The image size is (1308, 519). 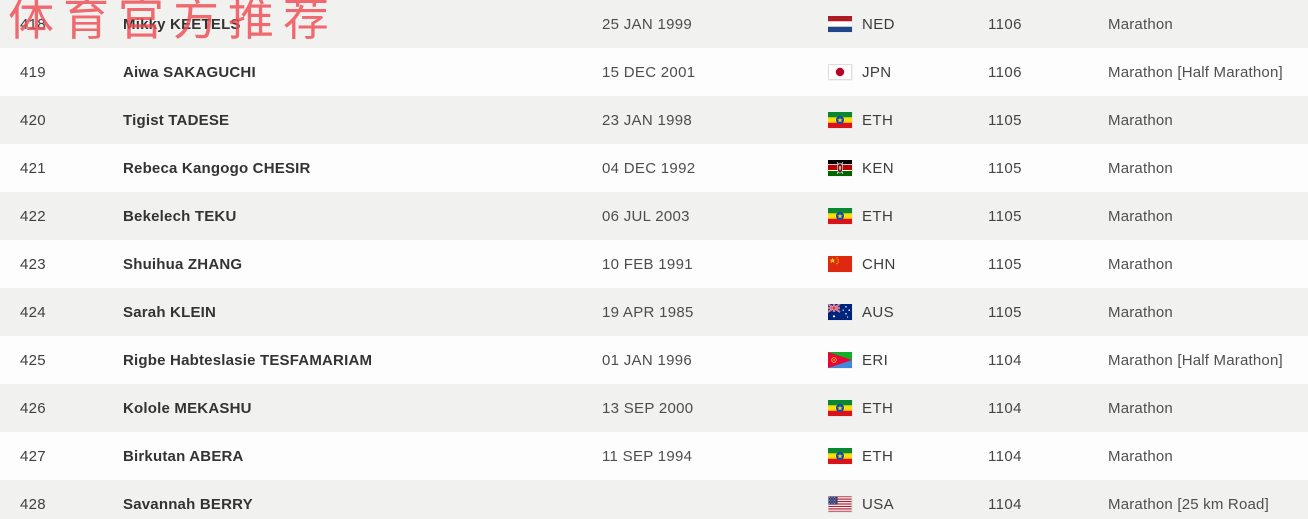 I want to click on dob-cell: 15 DEC 2001, so click(x=649, y=72).